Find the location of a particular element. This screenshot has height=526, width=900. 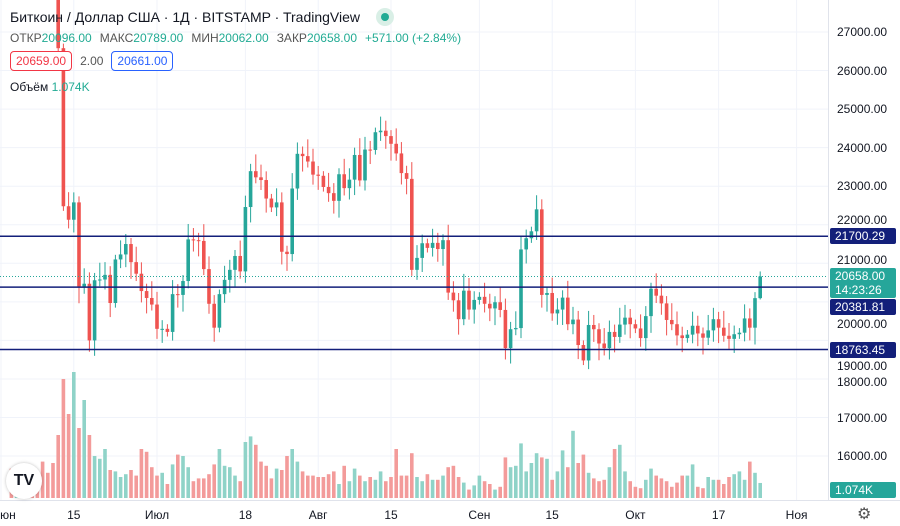

buy-price-button: 20661.00 is located at coordinates (142, 61).